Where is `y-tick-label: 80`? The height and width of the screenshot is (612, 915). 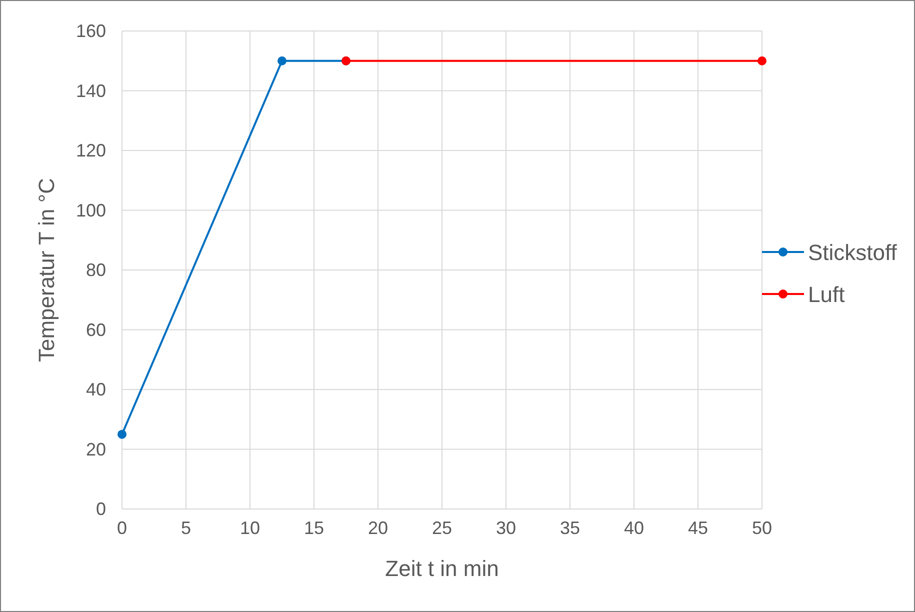 y-tick-label: 80 is located at coordinates (96, 270).